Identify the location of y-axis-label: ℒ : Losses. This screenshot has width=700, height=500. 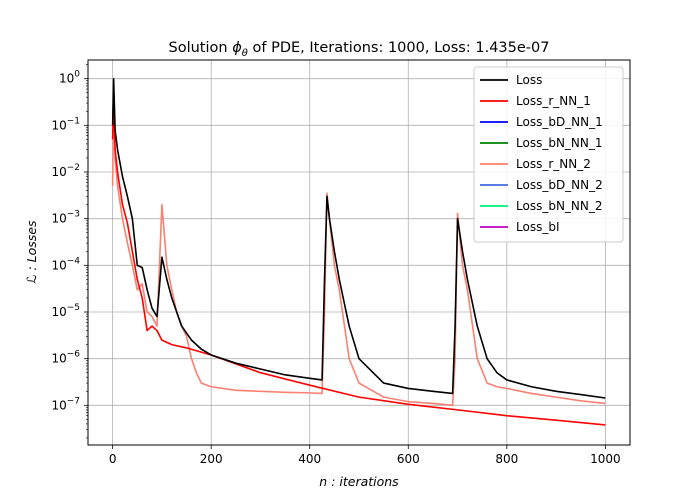
(31, 251).